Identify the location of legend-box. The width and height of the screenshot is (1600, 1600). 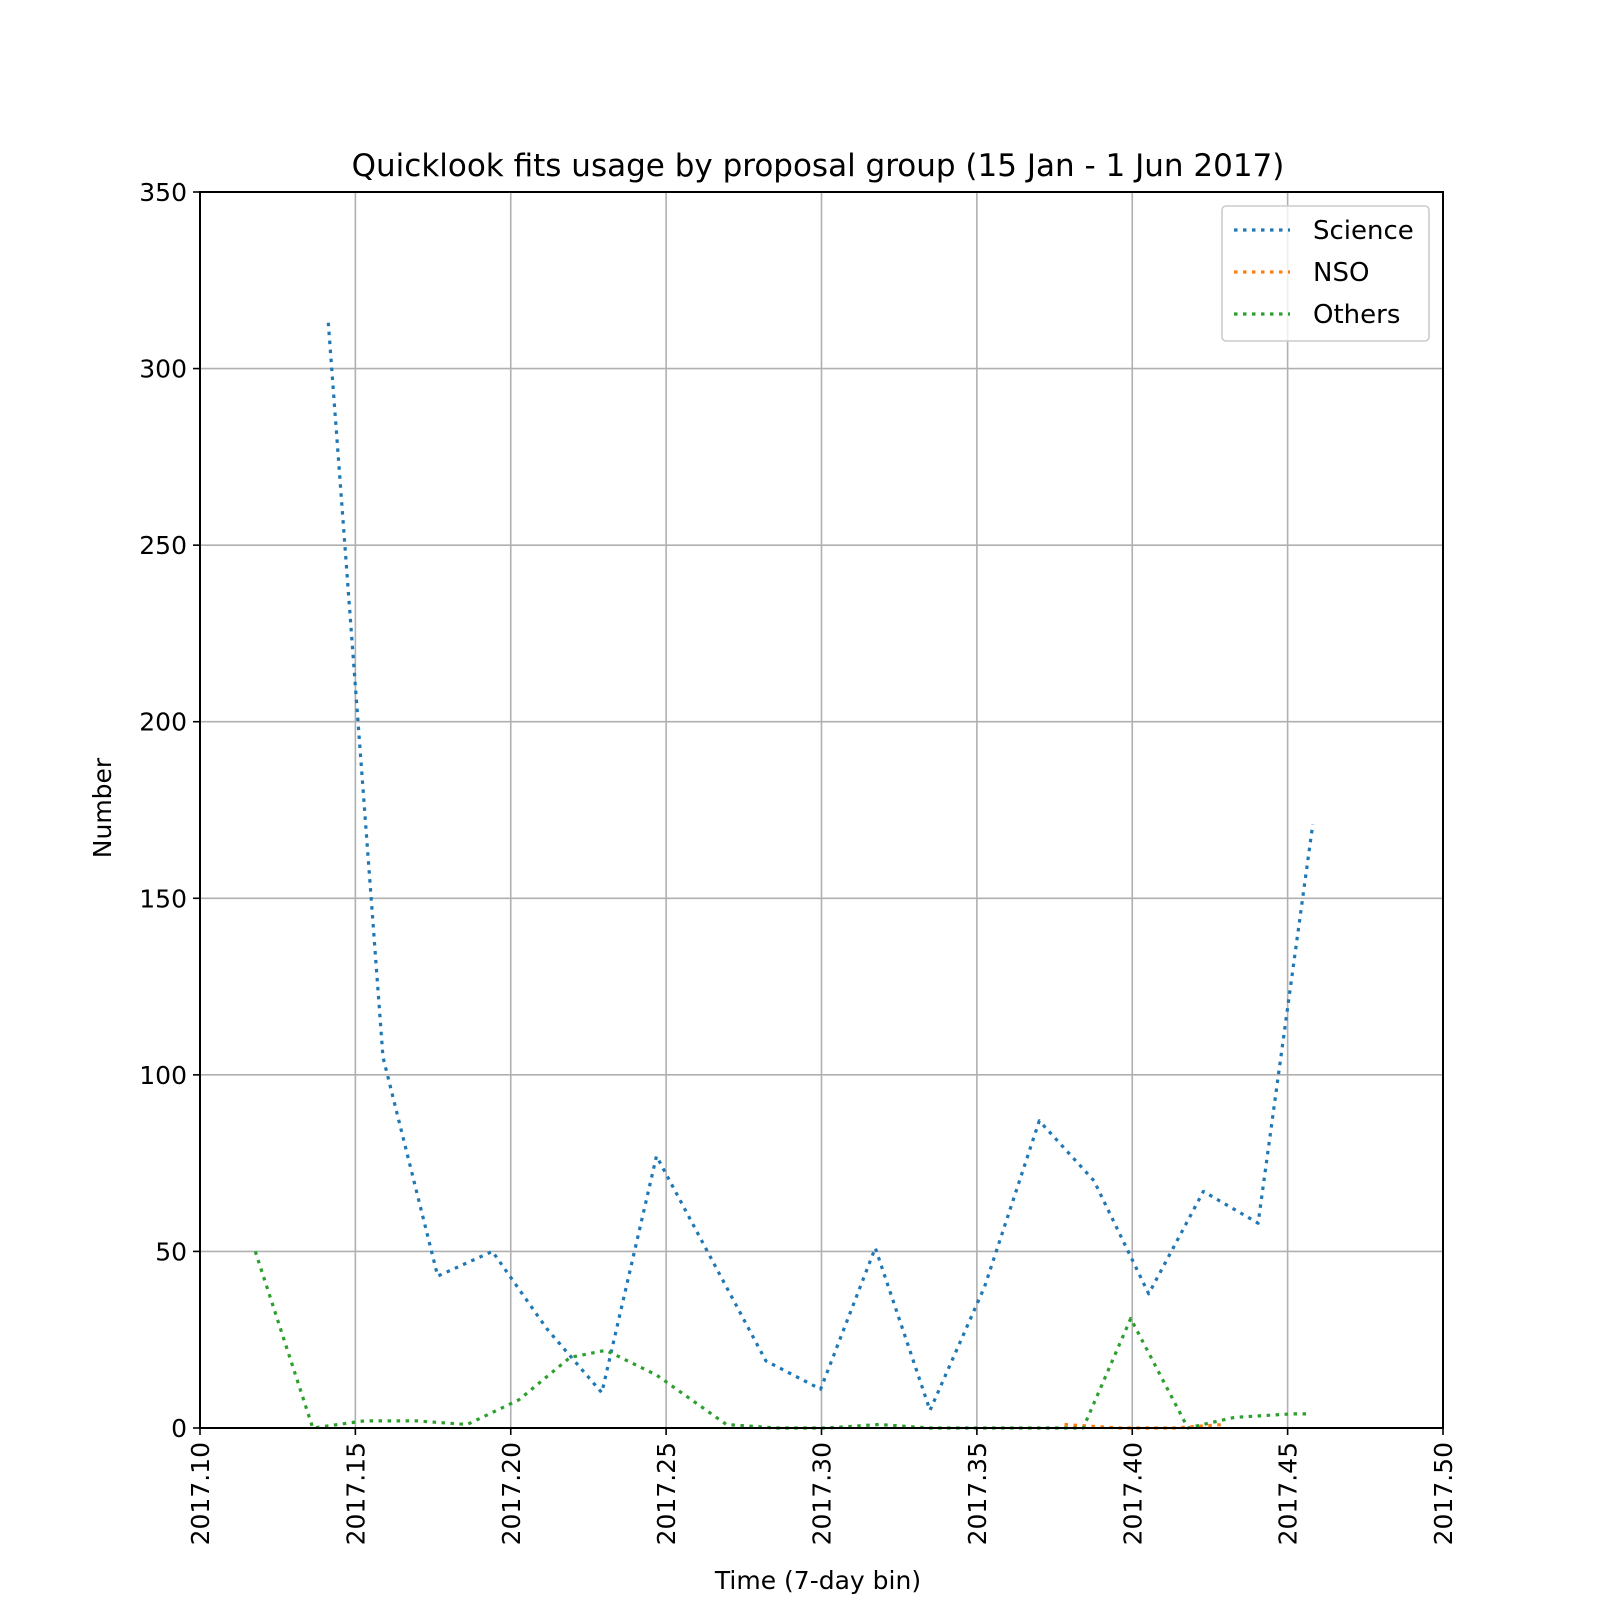
(1325, 273).